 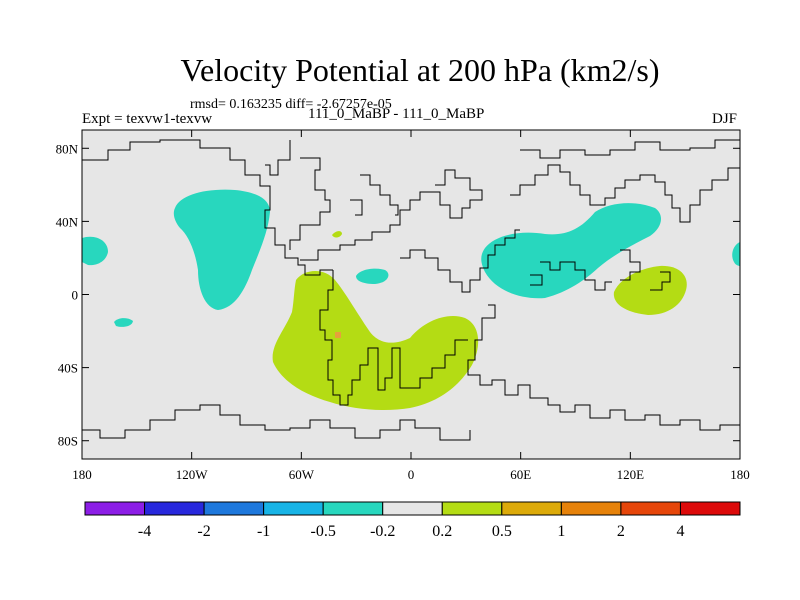 What do you see at coordinates (631, 474) in the screenshot?
I see `lon-tick-label: 120E` at bounding box center [631, 474].